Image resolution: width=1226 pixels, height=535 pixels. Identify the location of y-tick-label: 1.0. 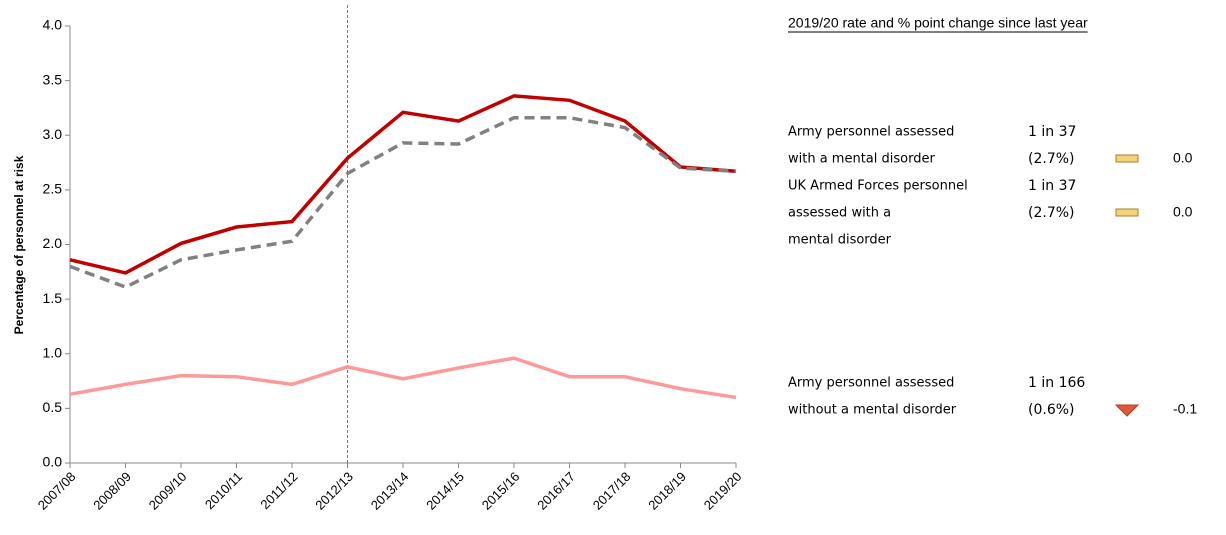
(53, 352).